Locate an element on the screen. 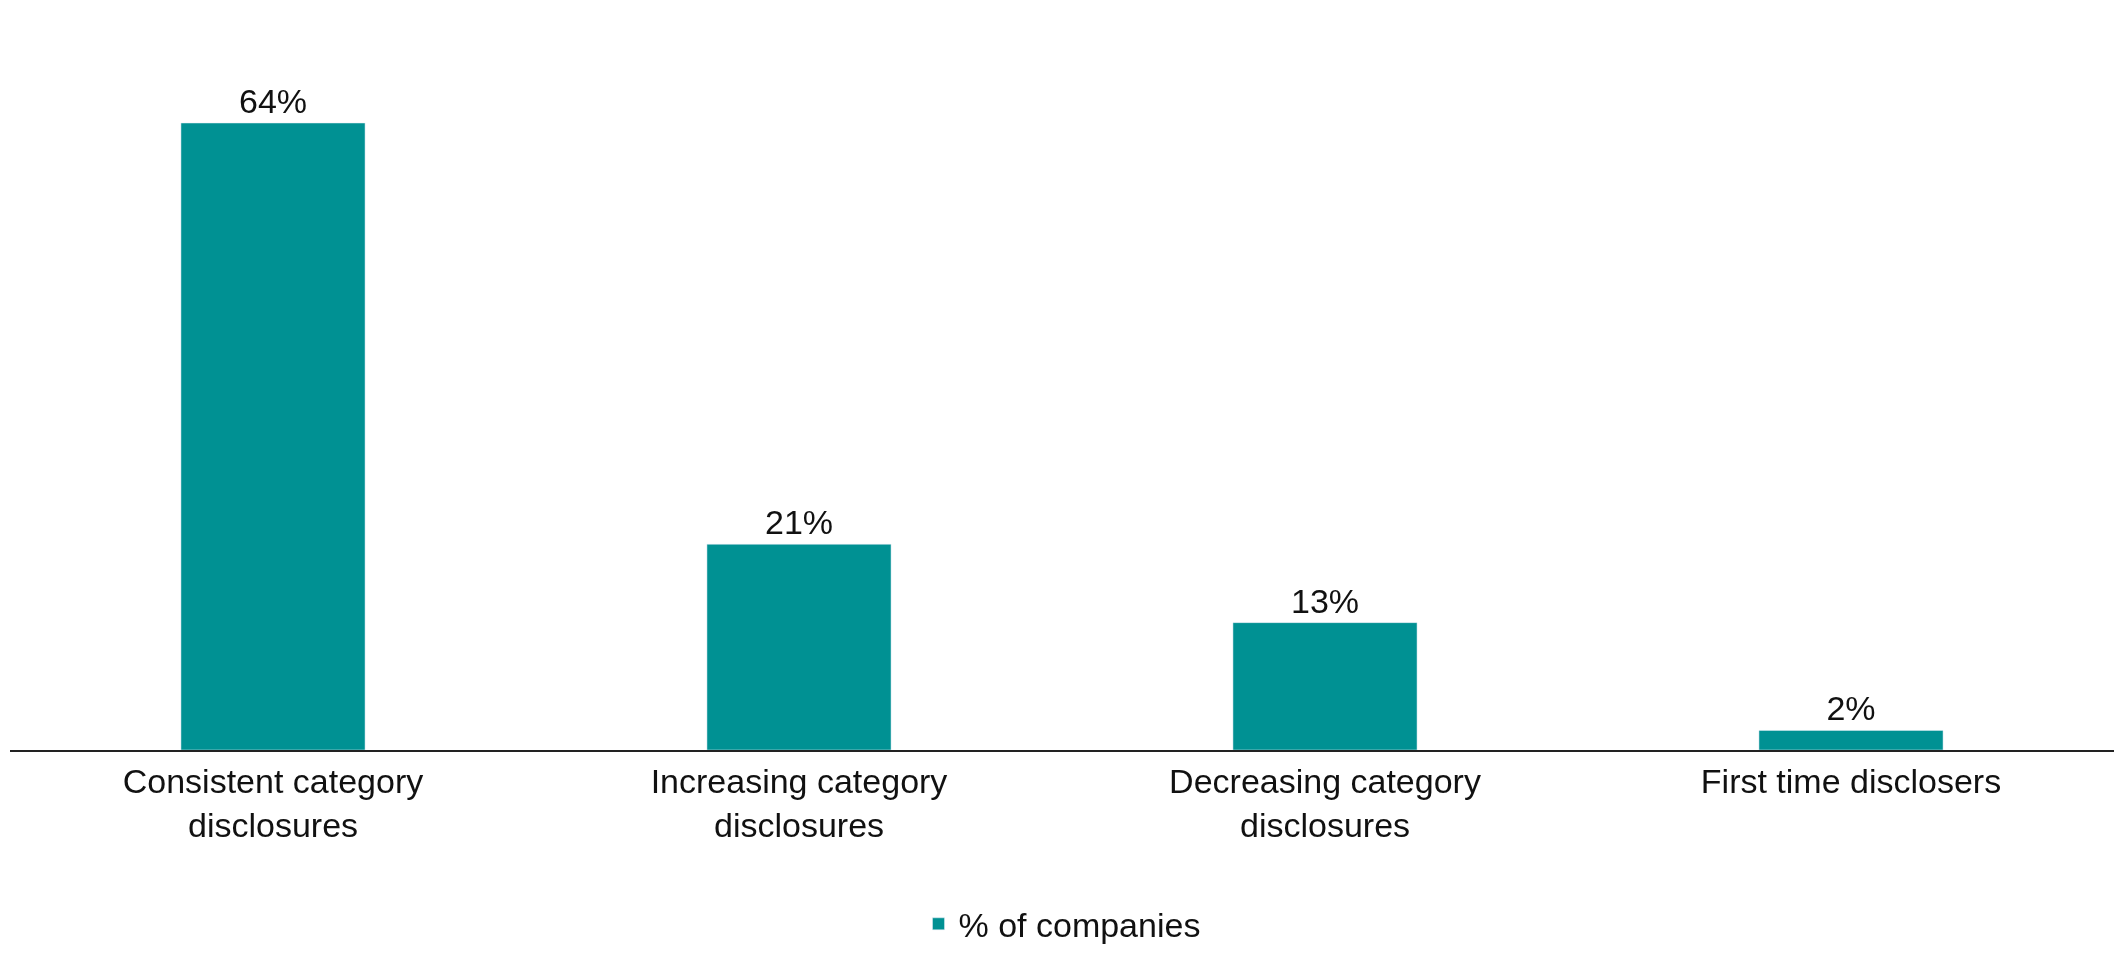 The width and height of the screenshot is (2124, 980). x-tick-label: Consistent category disclosures is located at coordinates (273, 802).